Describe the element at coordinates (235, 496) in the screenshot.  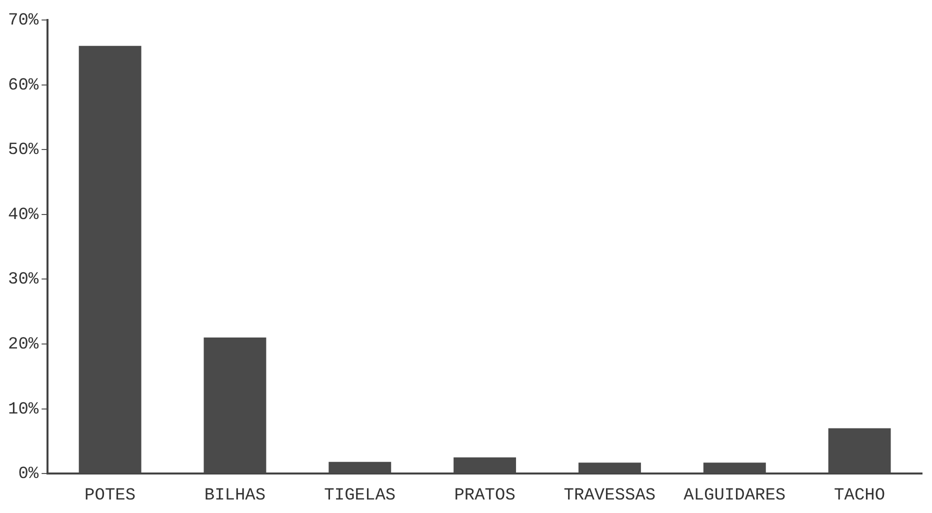
I see `x-tick-label: BILHAS` at that location.